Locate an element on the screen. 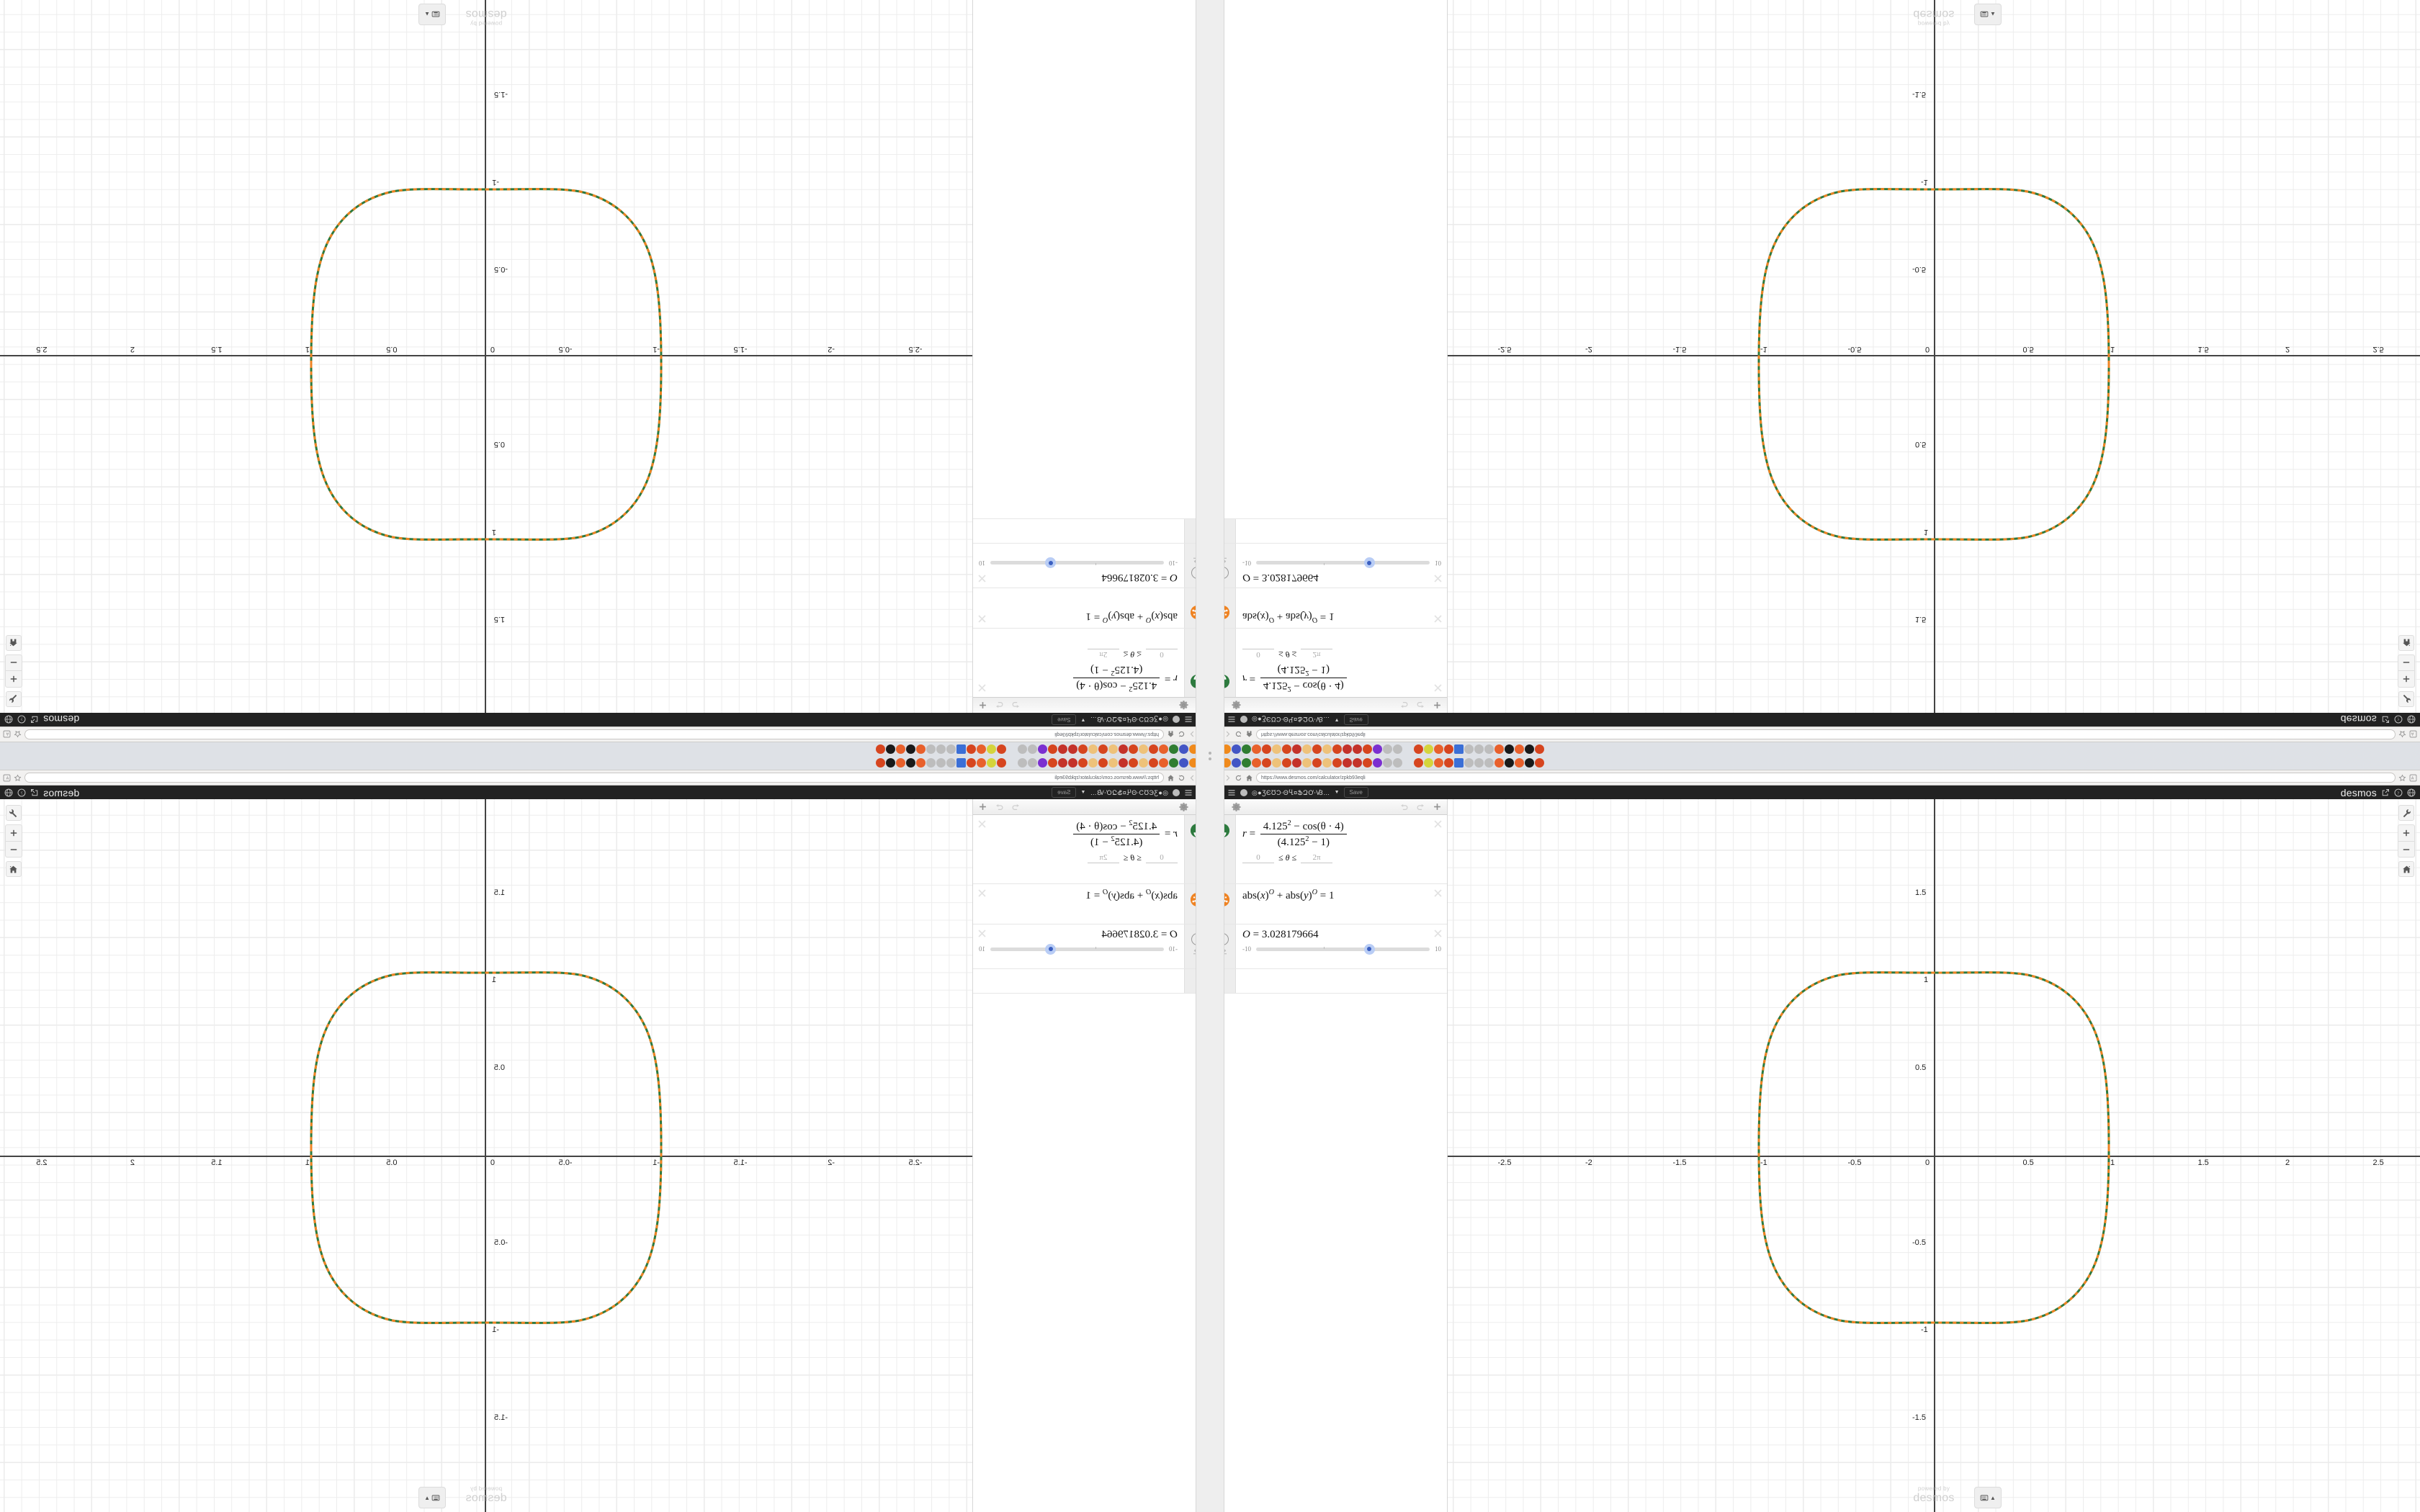 Image resolution: width=2420 pixels, height=1512 pixels. undo-arrow-icon is located at coordinates (1404, 806).